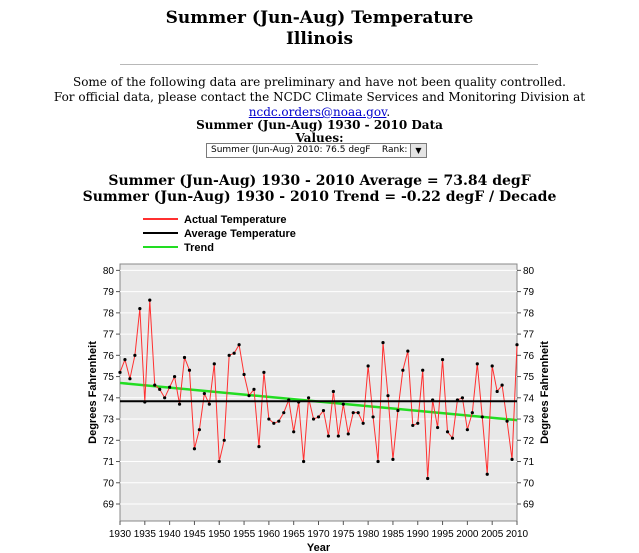 This screenshot has height=553, width=639. Describe the element at coordinates (109, 271) in the screenshot. I see `y-tick-label-left: 80` at that location.